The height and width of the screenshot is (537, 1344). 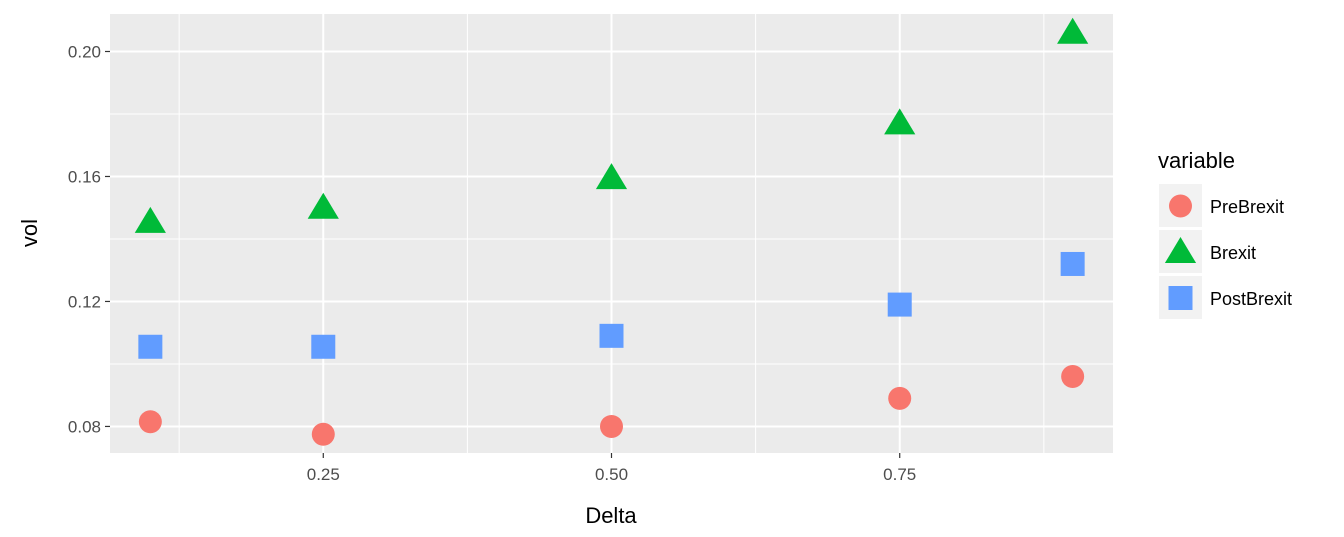 I want to click on legend: variable PreBrexit Brexit PostBrexit, so click(x=1225, y=233).